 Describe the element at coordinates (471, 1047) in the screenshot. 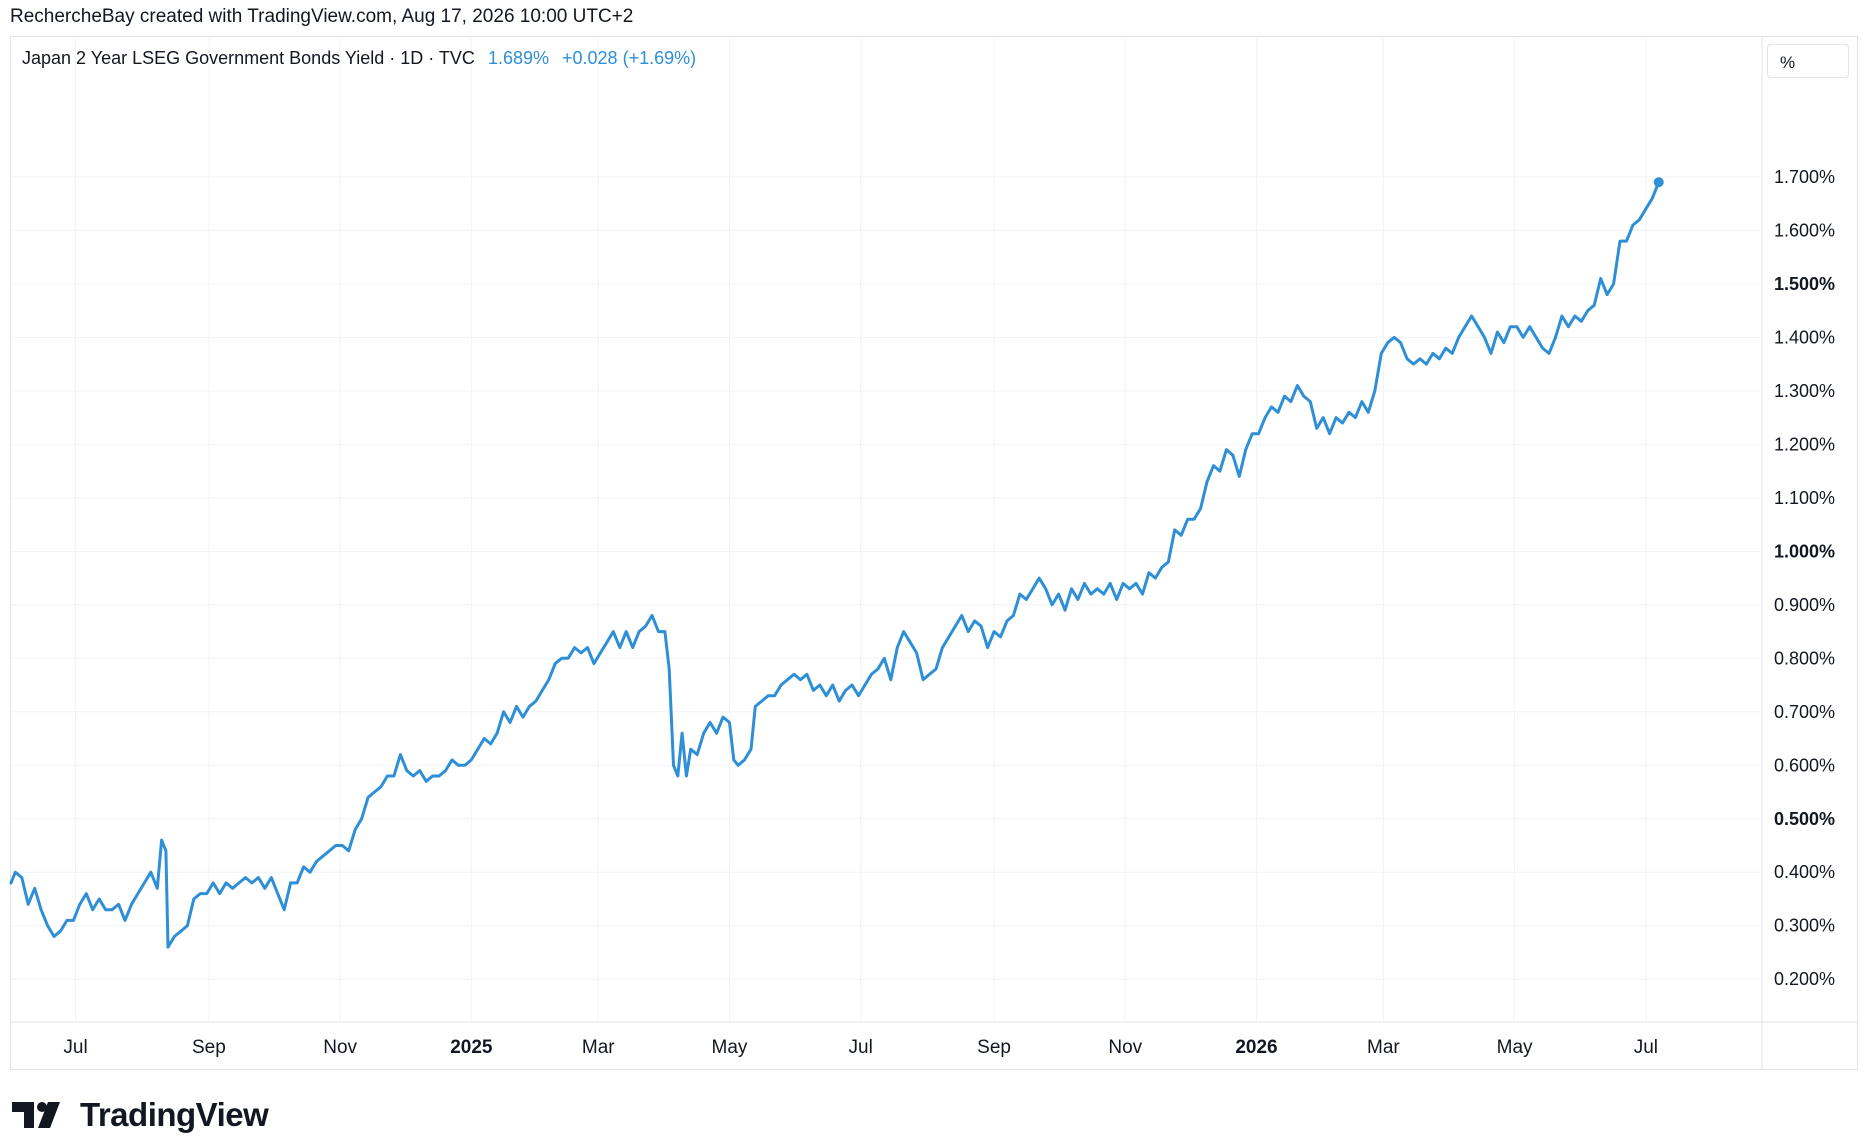

I see `x-tick-label: 2025` at that location.